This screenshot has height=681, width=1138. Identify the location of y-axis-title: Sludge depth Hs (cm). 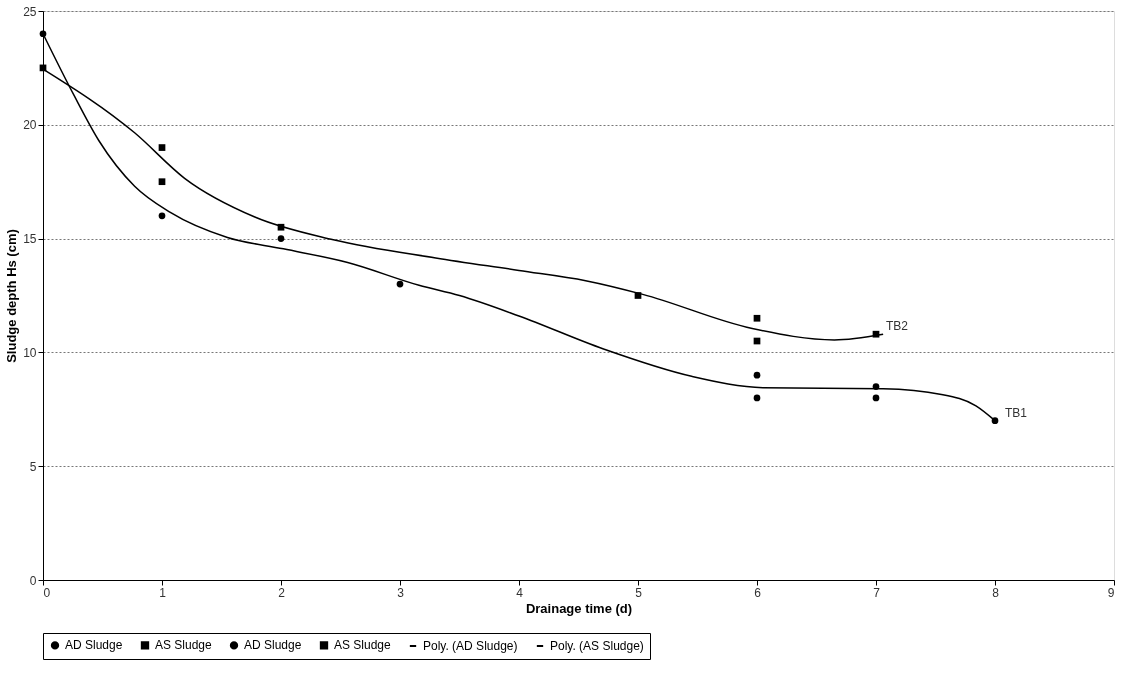
(12, 296).